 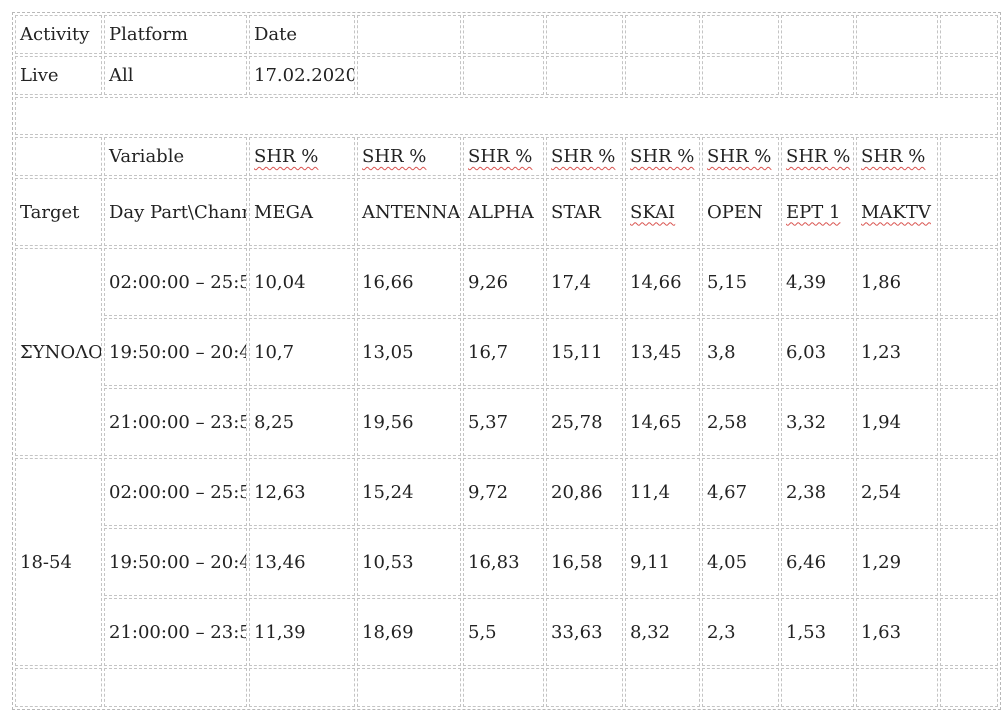 What do you see at coordinates (662, 422) in the screenshot?
I see `share-value: 14,65` at bounding box center [662, 422].